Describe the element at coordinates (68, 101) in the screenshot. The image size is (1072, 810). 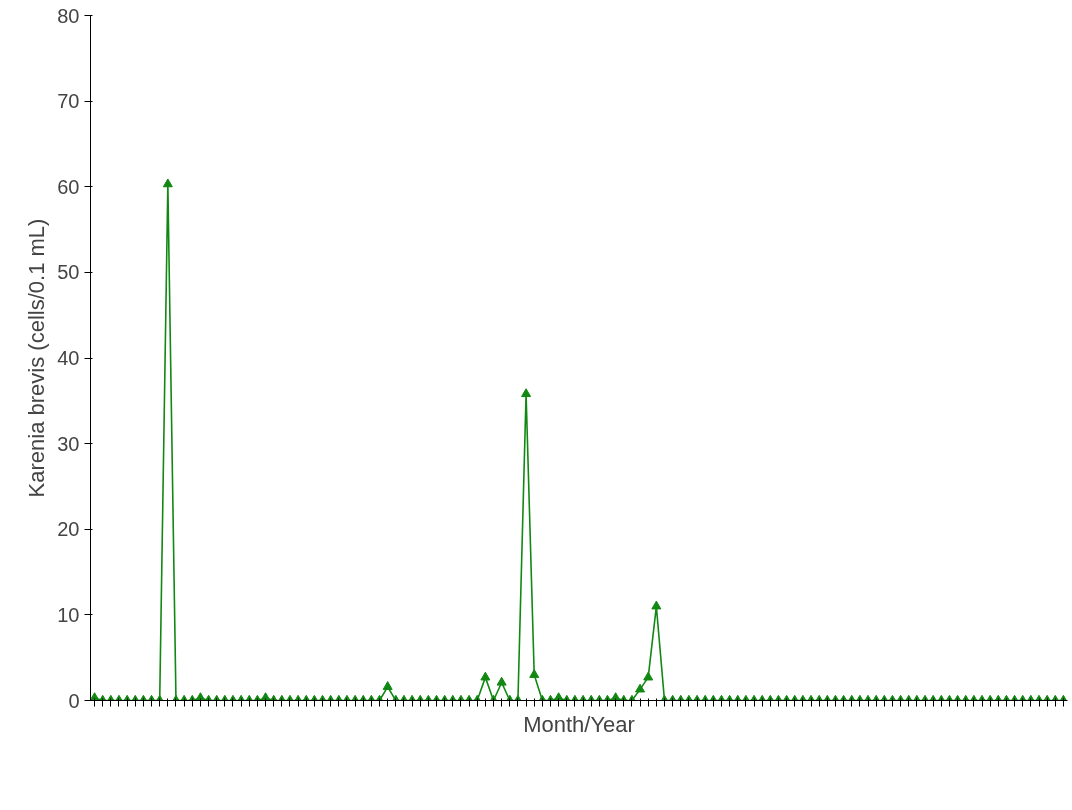
I see `y-tick-label: 70` at that location.